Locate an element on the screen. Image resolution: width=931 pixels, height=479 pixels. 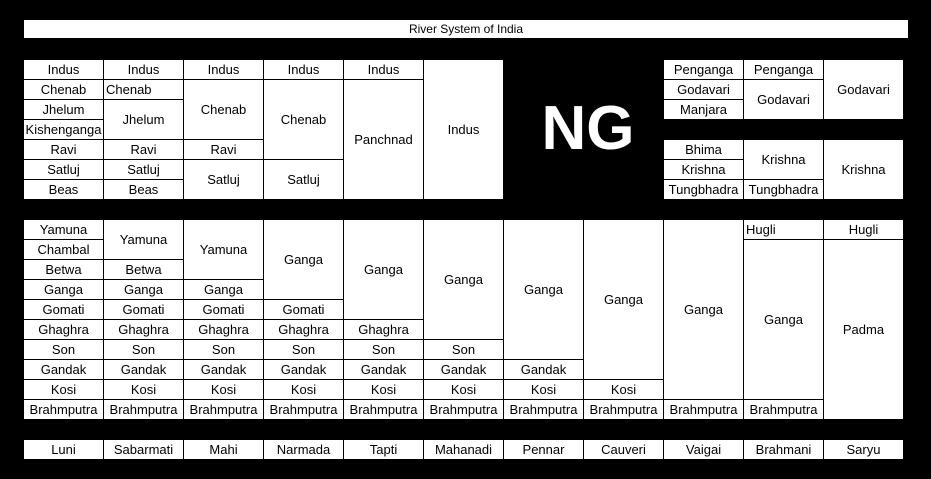
river-cell: Mahi is located at coordinates (223, 449).